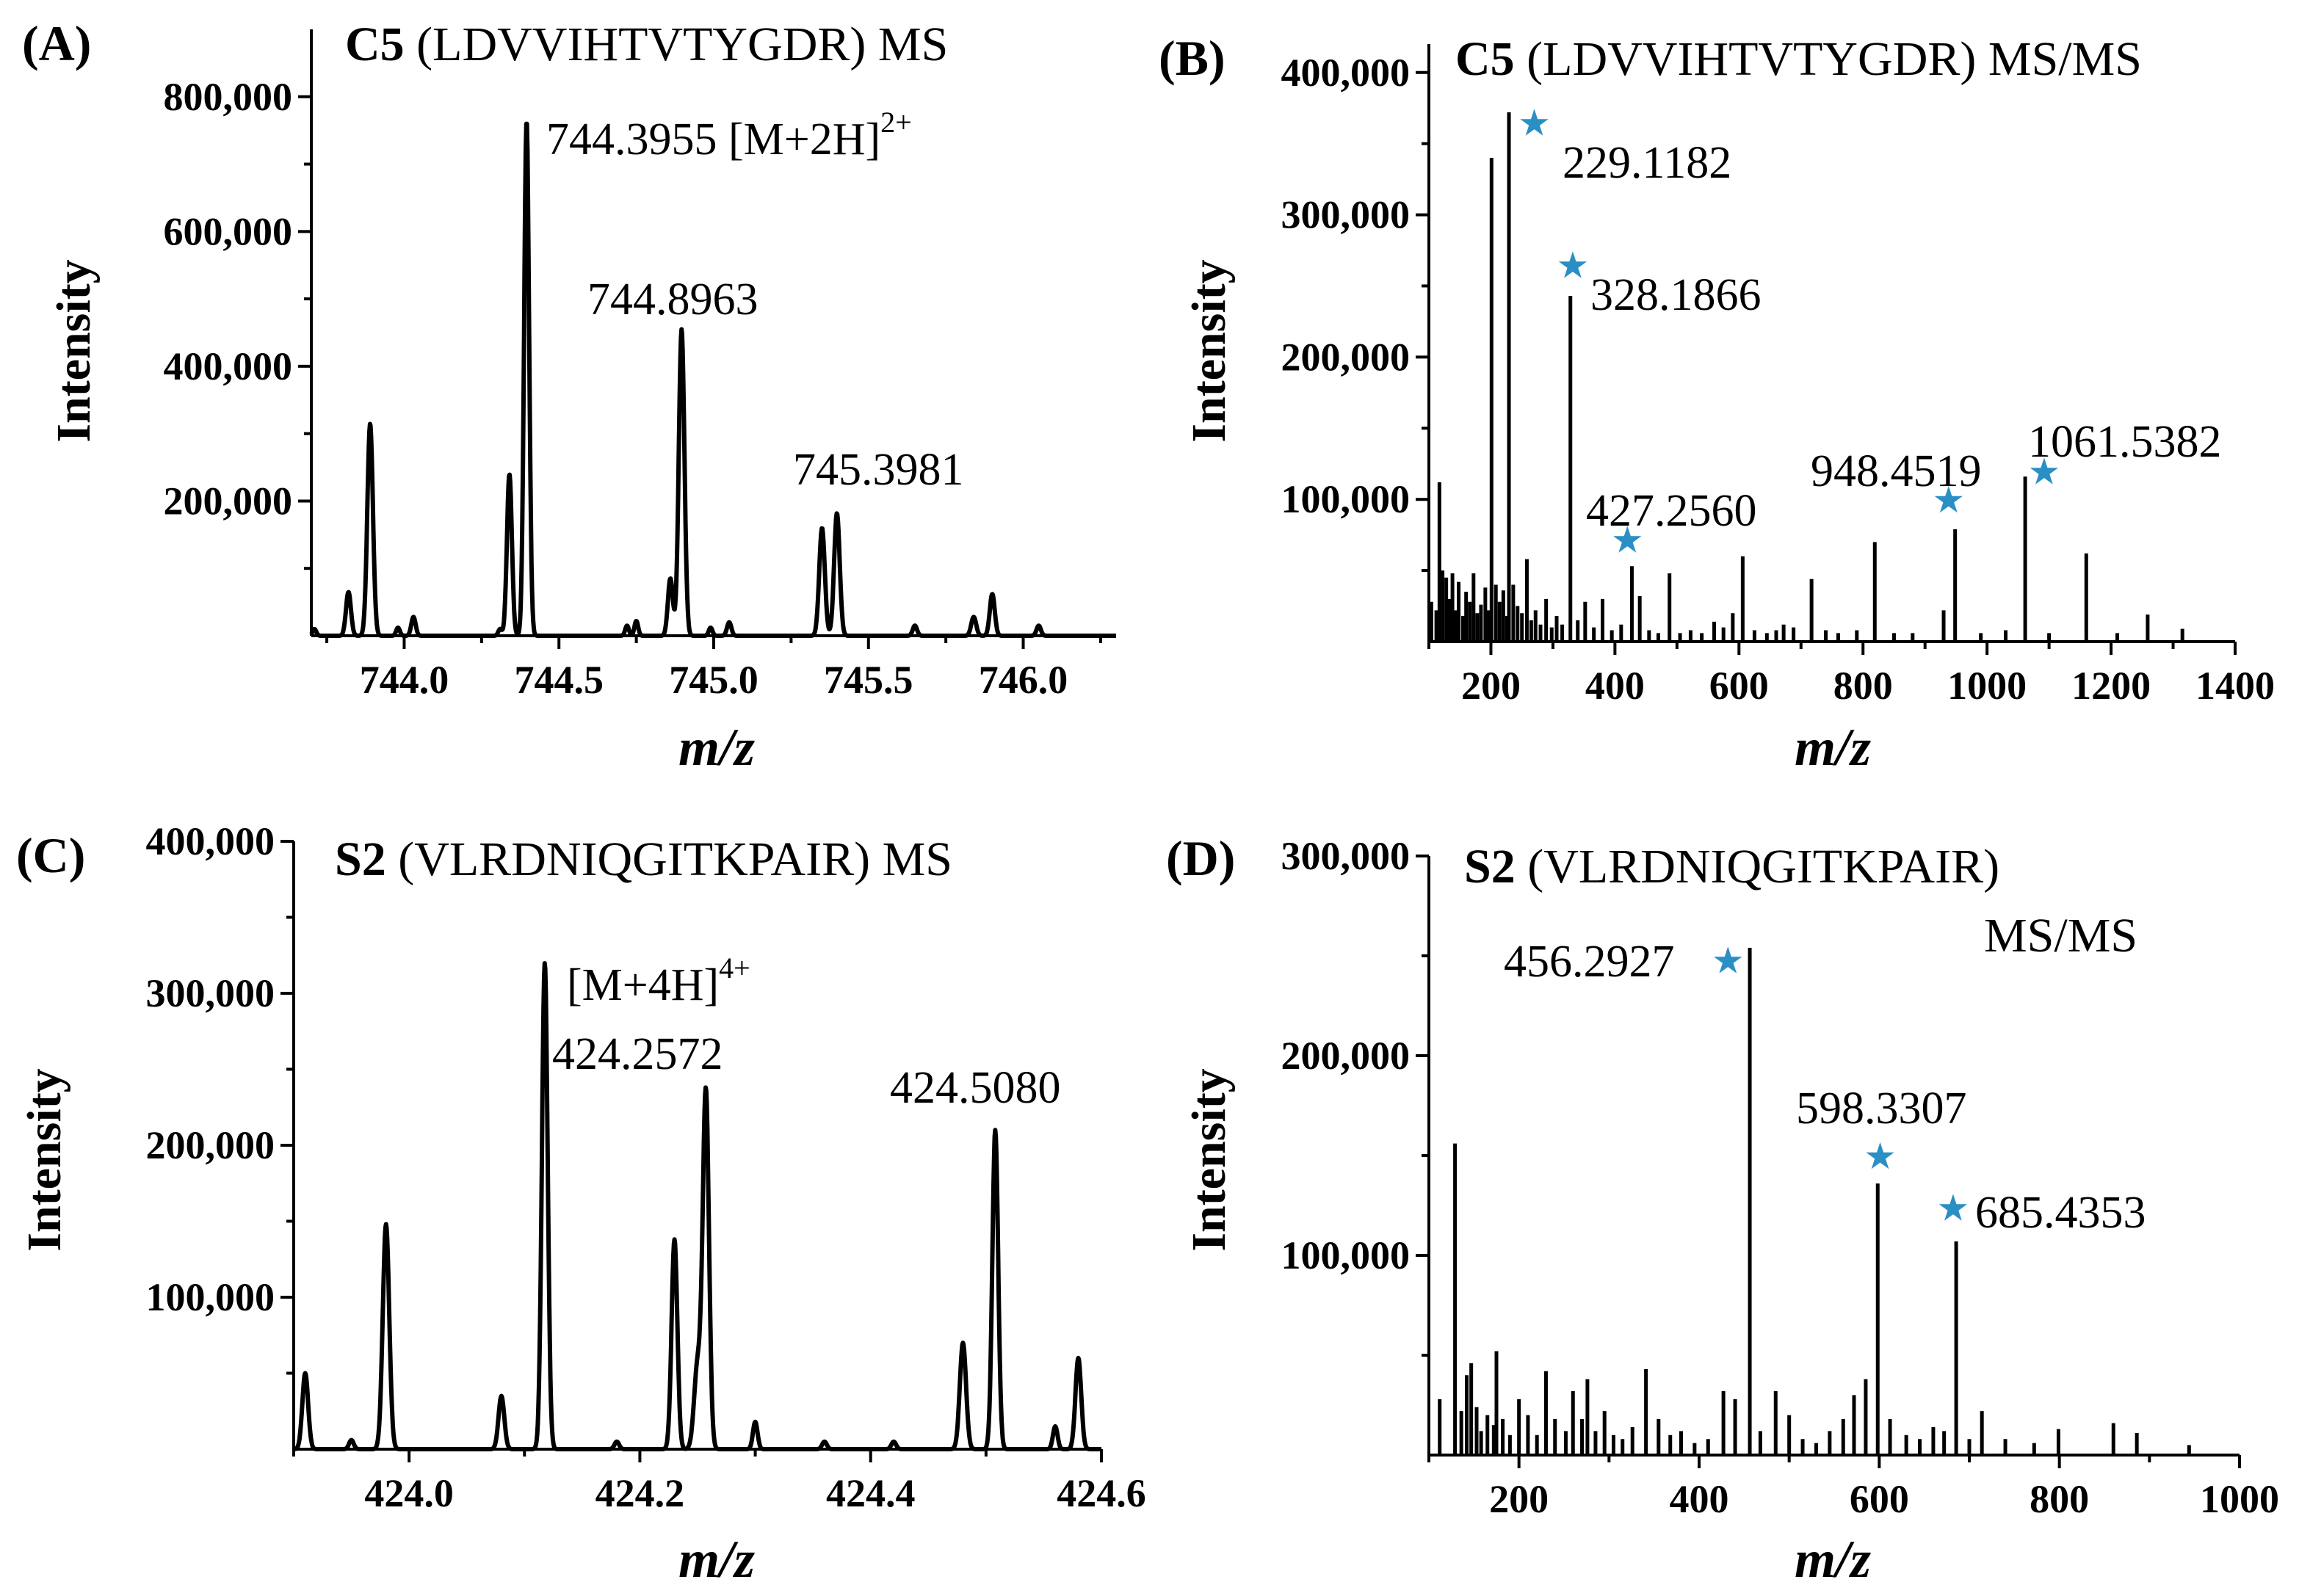  Describe the element at coordinates (56, 43) in the screenshot. I see `panel-label: (A)` at that location.